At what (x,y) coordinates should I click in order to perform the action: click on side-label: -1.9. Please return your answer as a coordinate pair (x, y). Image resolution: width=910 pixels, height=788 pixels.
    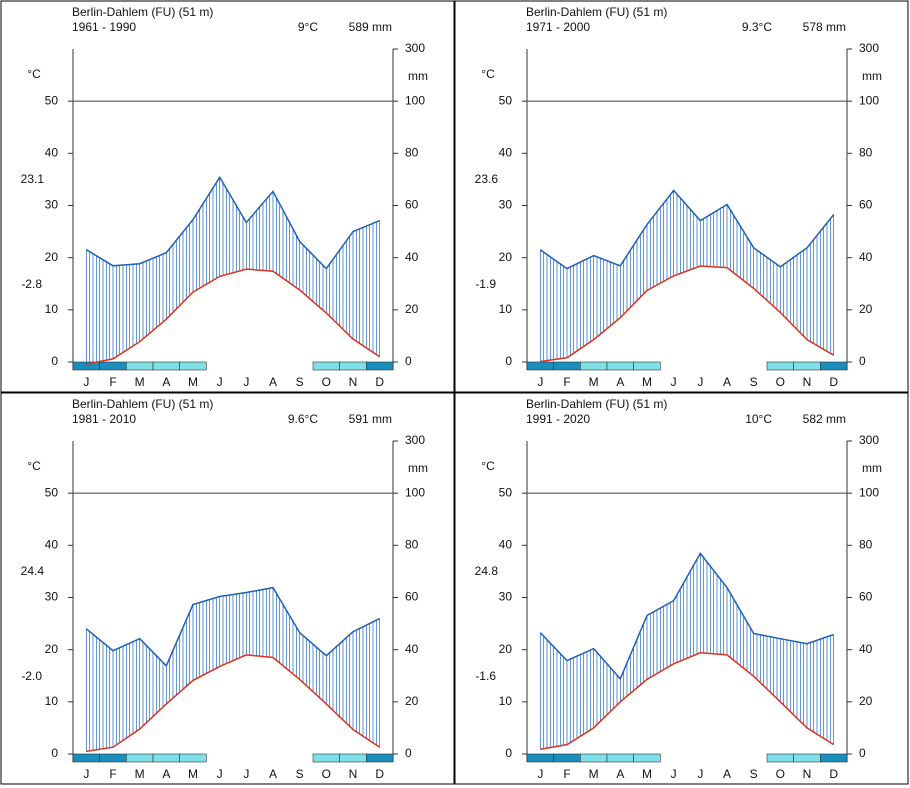
    Looking at the image, I should click on (485, 284).